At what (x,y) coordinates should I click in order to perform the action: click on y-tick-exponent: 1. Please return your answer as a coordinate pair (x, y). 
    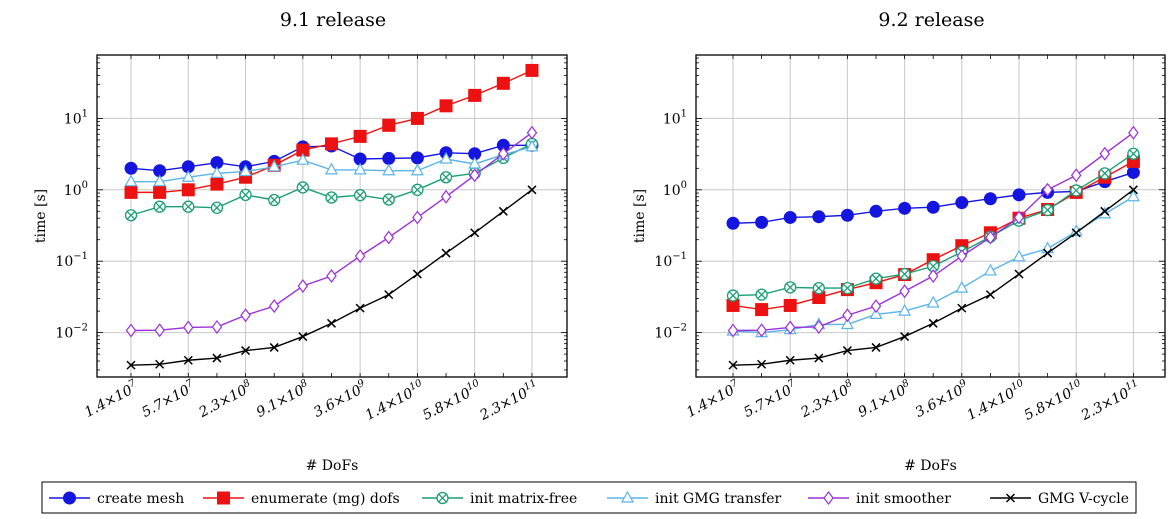
    Looking at the image, I should click on (684, 113).